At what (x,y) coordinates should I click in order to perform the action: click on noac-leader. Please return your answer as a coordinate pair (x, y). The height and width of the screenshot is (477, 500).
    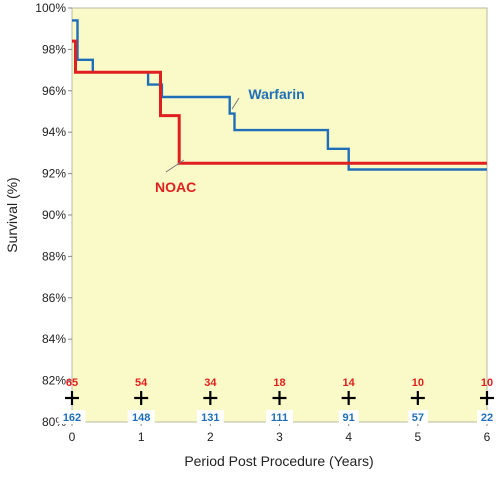
    Looking at the image, I should click on (175, 166).